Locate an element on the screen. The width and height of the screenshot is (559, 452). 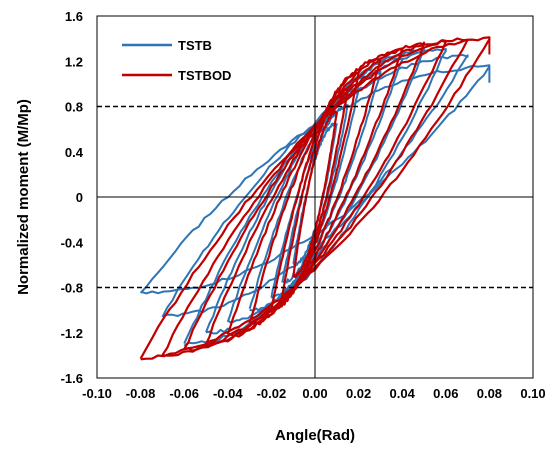
x-tick-label: -0.06 is located at coordinates (184, 393).